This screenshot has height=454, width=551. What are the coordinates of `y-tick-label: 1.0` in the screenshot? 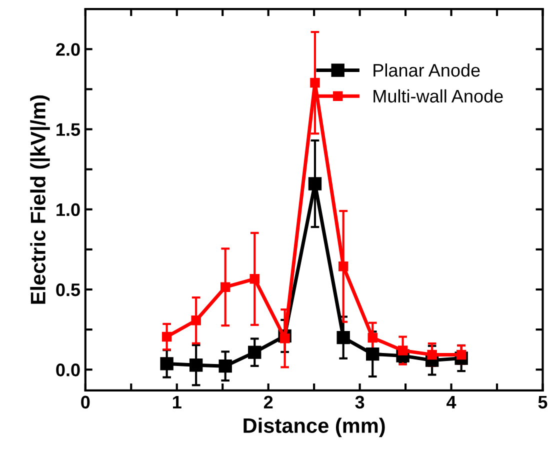 It's located at (68, 209).